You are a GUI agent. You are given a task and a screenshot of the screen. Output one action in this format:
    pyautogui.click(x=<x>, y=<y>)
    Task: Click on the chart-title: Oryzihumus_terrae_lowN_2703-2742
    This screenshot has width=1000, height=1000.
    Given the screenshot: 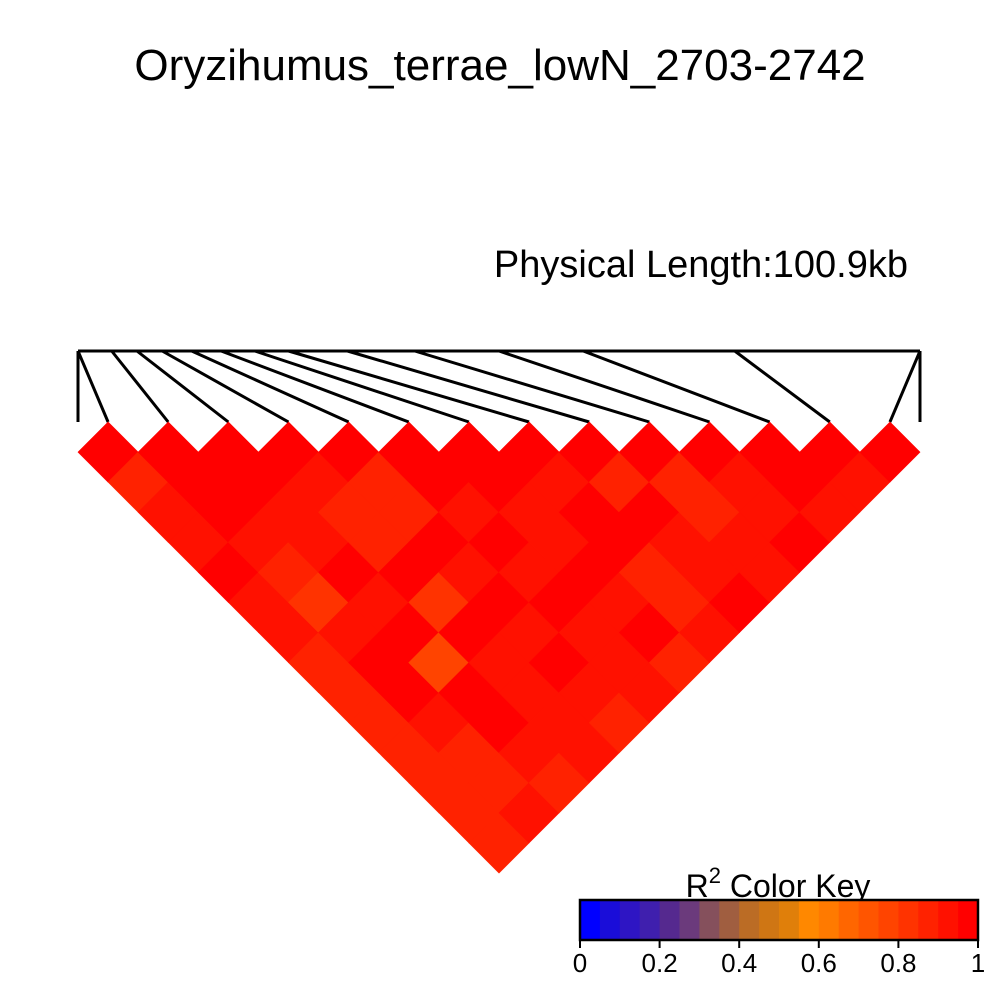 What is the action you would take?
    pyautogui.click(x=499, y=65)
    